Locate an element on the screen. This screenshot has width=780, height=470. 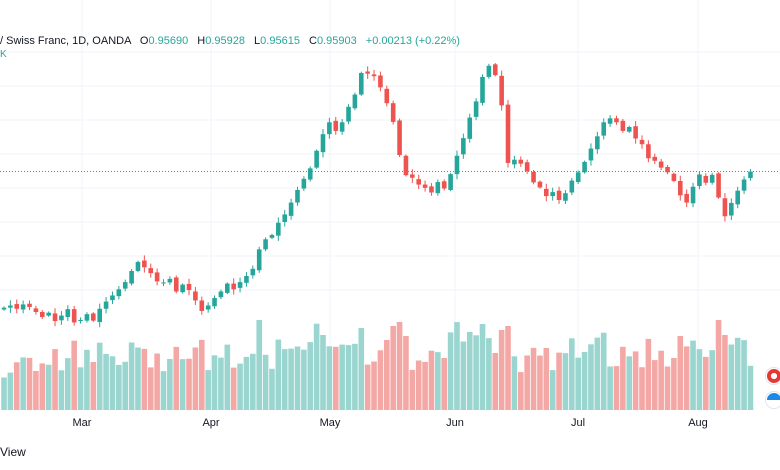
month-label: Apr is located at coordinates (211, 423).